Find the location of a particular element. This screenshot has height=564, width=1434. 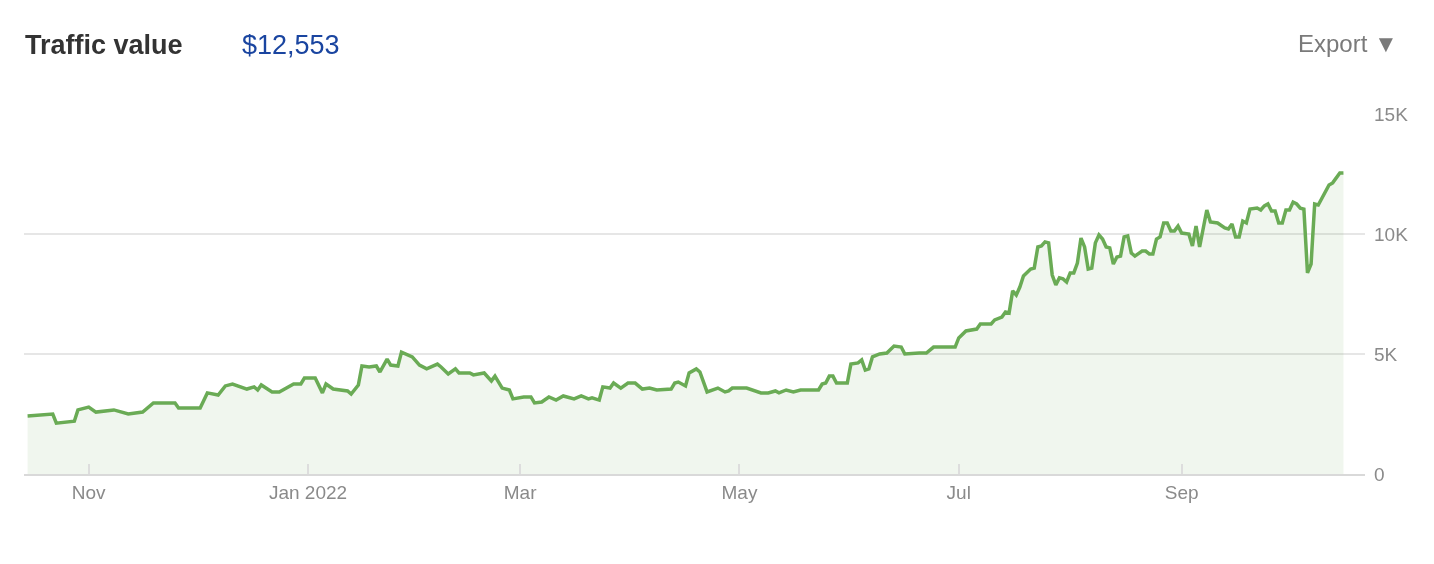

y-tick-label: 0 is located at coordinates (1379, 474).